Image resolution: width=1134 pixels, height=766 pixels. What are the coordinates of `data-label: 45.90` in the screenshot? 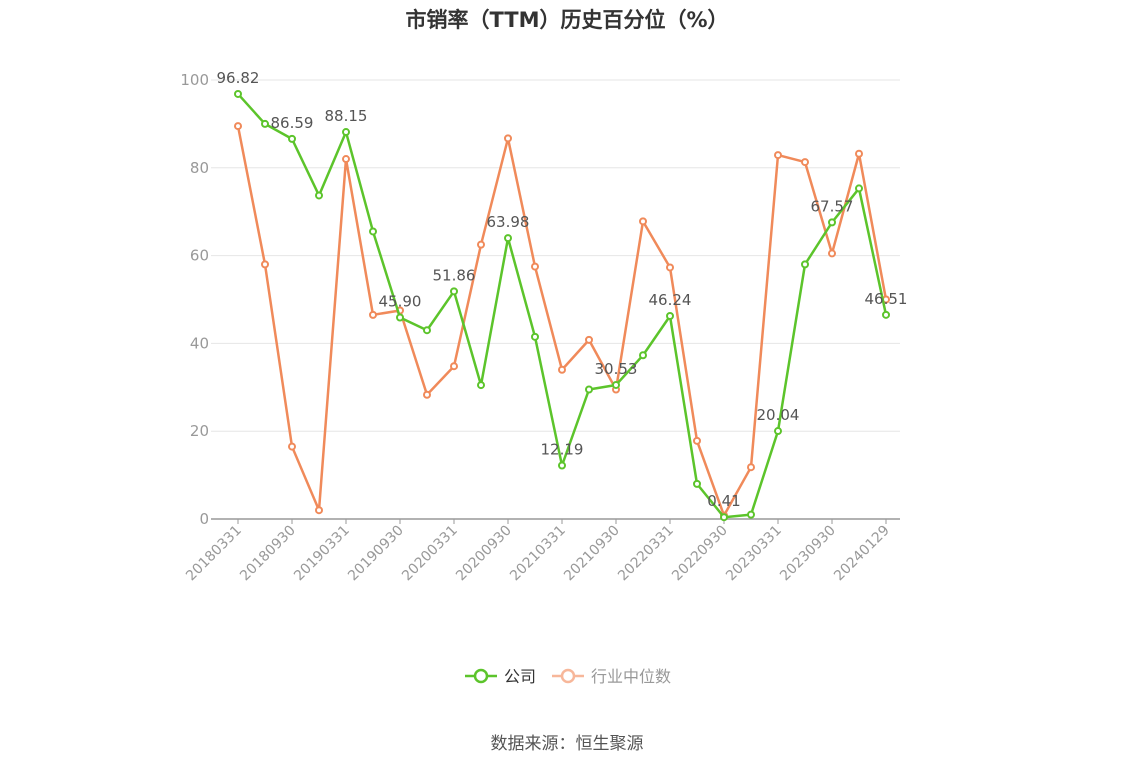 It's located at (400, 301).